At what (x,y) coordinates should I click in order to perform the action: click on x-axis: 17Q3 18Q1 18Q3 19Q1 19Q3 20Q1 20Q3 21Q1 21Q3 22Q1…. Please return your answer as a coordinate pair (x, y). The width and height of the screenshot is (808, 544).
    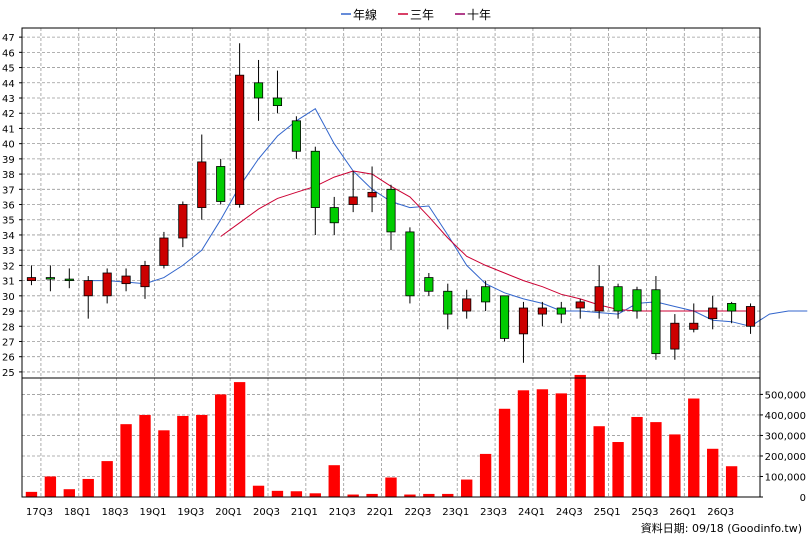
    Looking at the image, I should click on (380, 512).